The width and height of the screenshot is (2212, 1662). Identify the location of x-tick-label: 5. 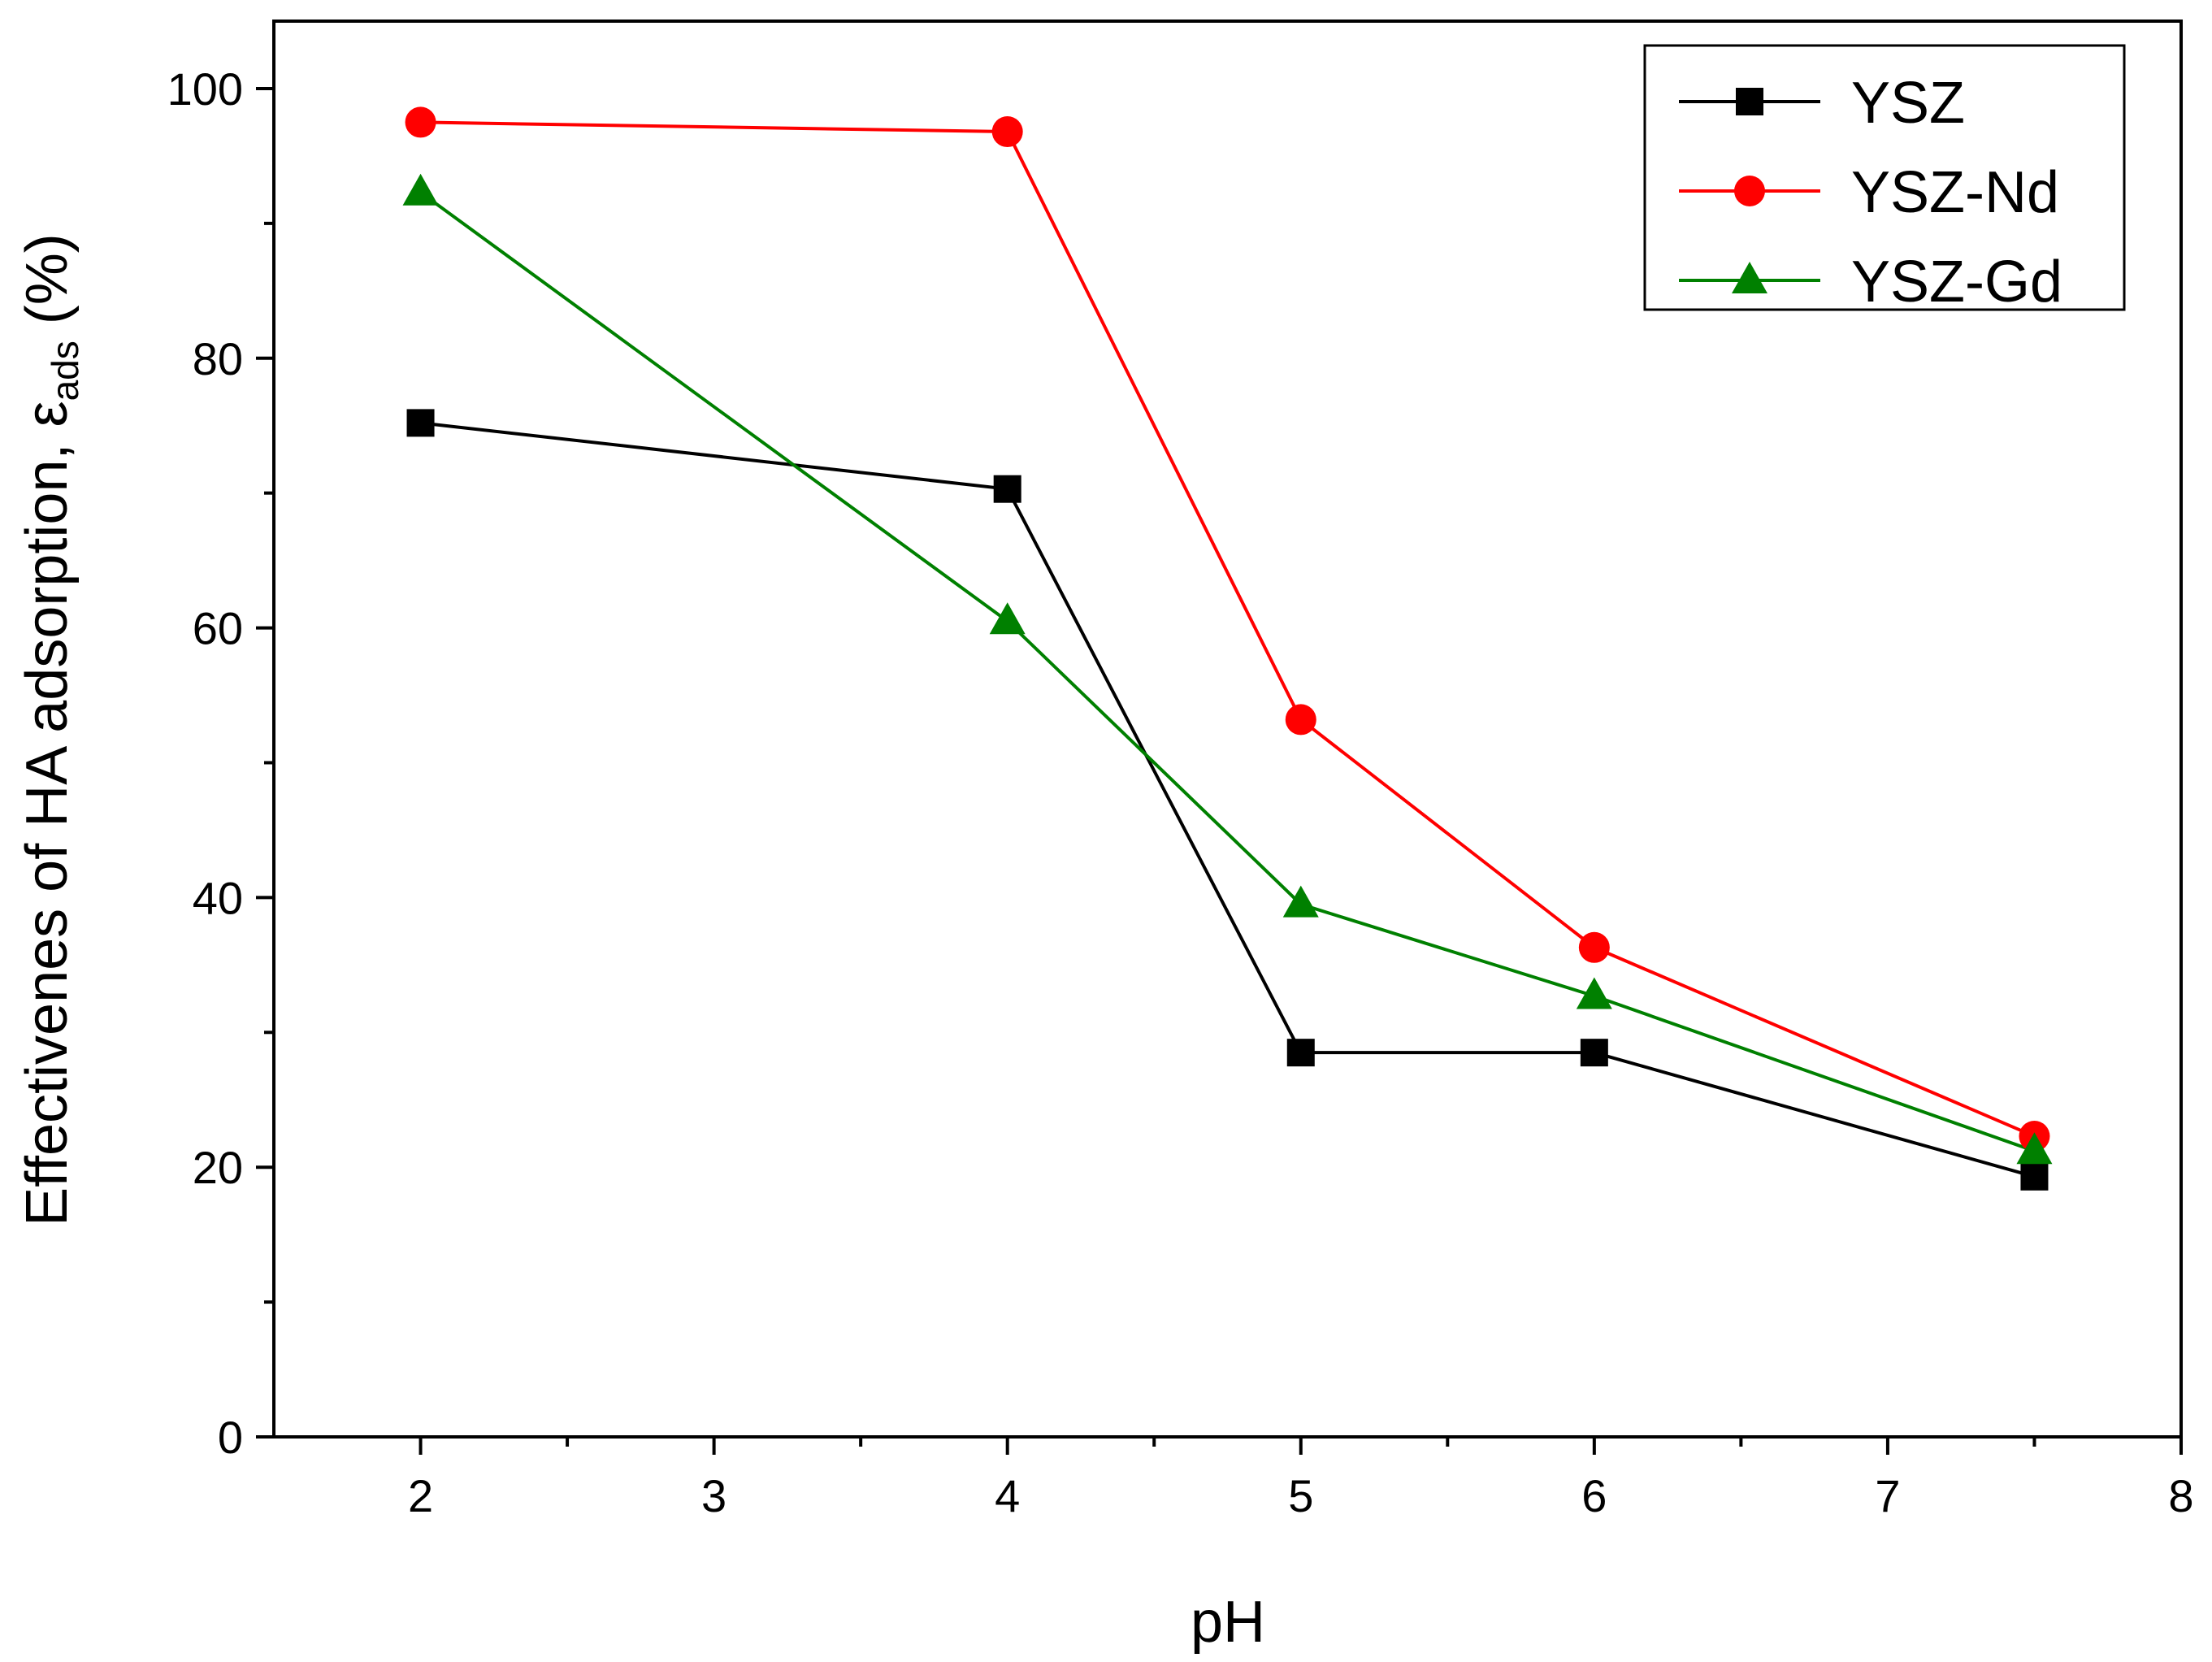
(1300, 1495).